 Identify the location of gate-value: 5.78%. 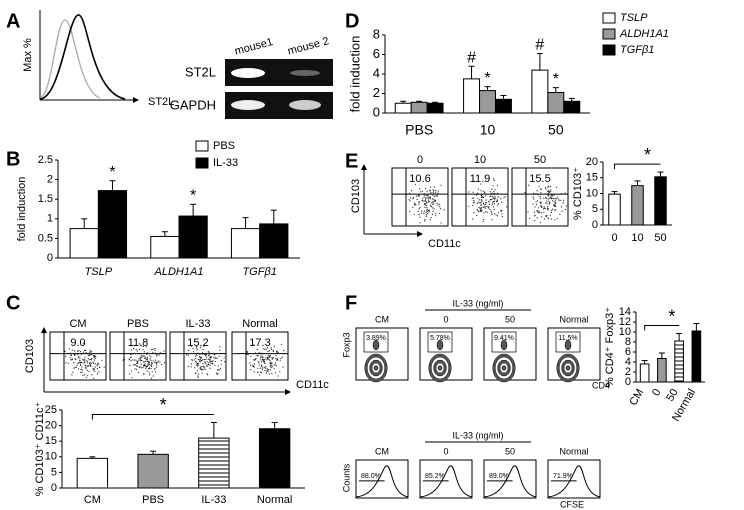
(440, 338).